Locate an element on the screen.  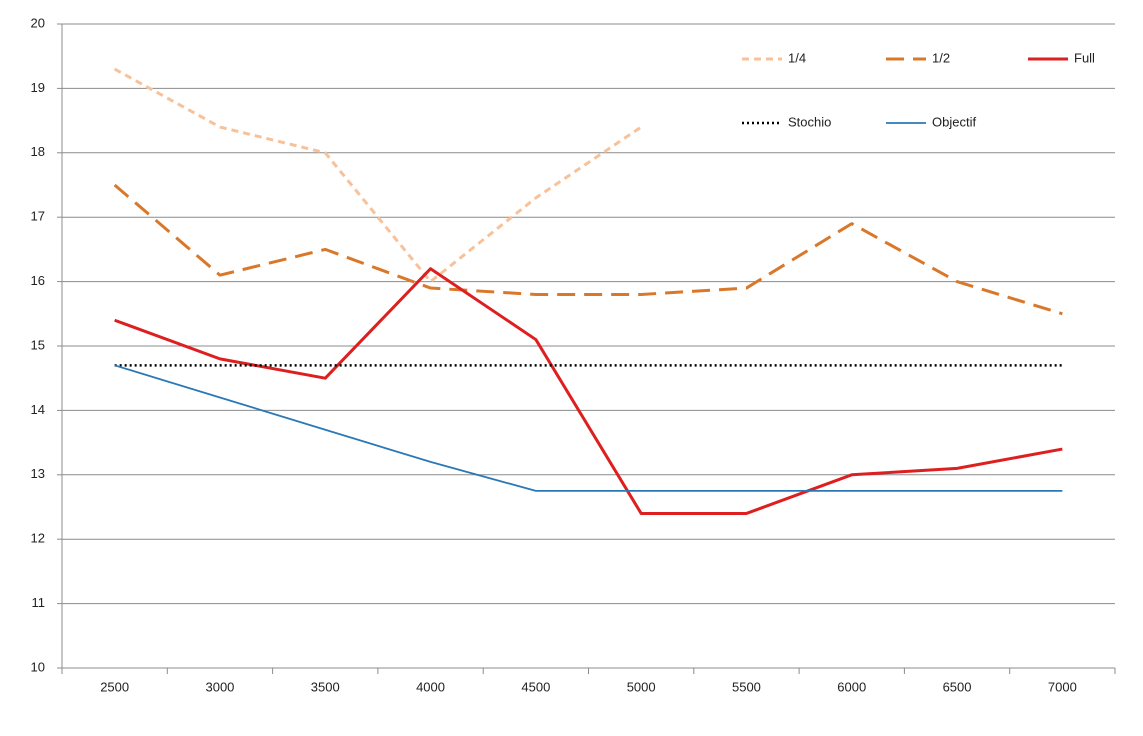
x-tick-label: 6000 is located at coordinates (851, 686).